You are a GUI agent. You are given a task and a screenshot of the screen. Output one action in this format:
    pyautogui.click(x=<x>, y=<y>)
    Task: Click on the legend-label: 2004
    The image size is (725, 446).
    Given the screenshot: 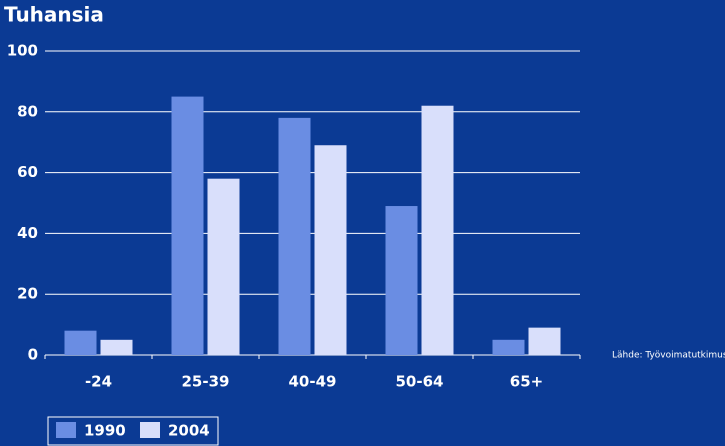 What is the action you would take?
    pyautogui.click(x=189, y=431)
    